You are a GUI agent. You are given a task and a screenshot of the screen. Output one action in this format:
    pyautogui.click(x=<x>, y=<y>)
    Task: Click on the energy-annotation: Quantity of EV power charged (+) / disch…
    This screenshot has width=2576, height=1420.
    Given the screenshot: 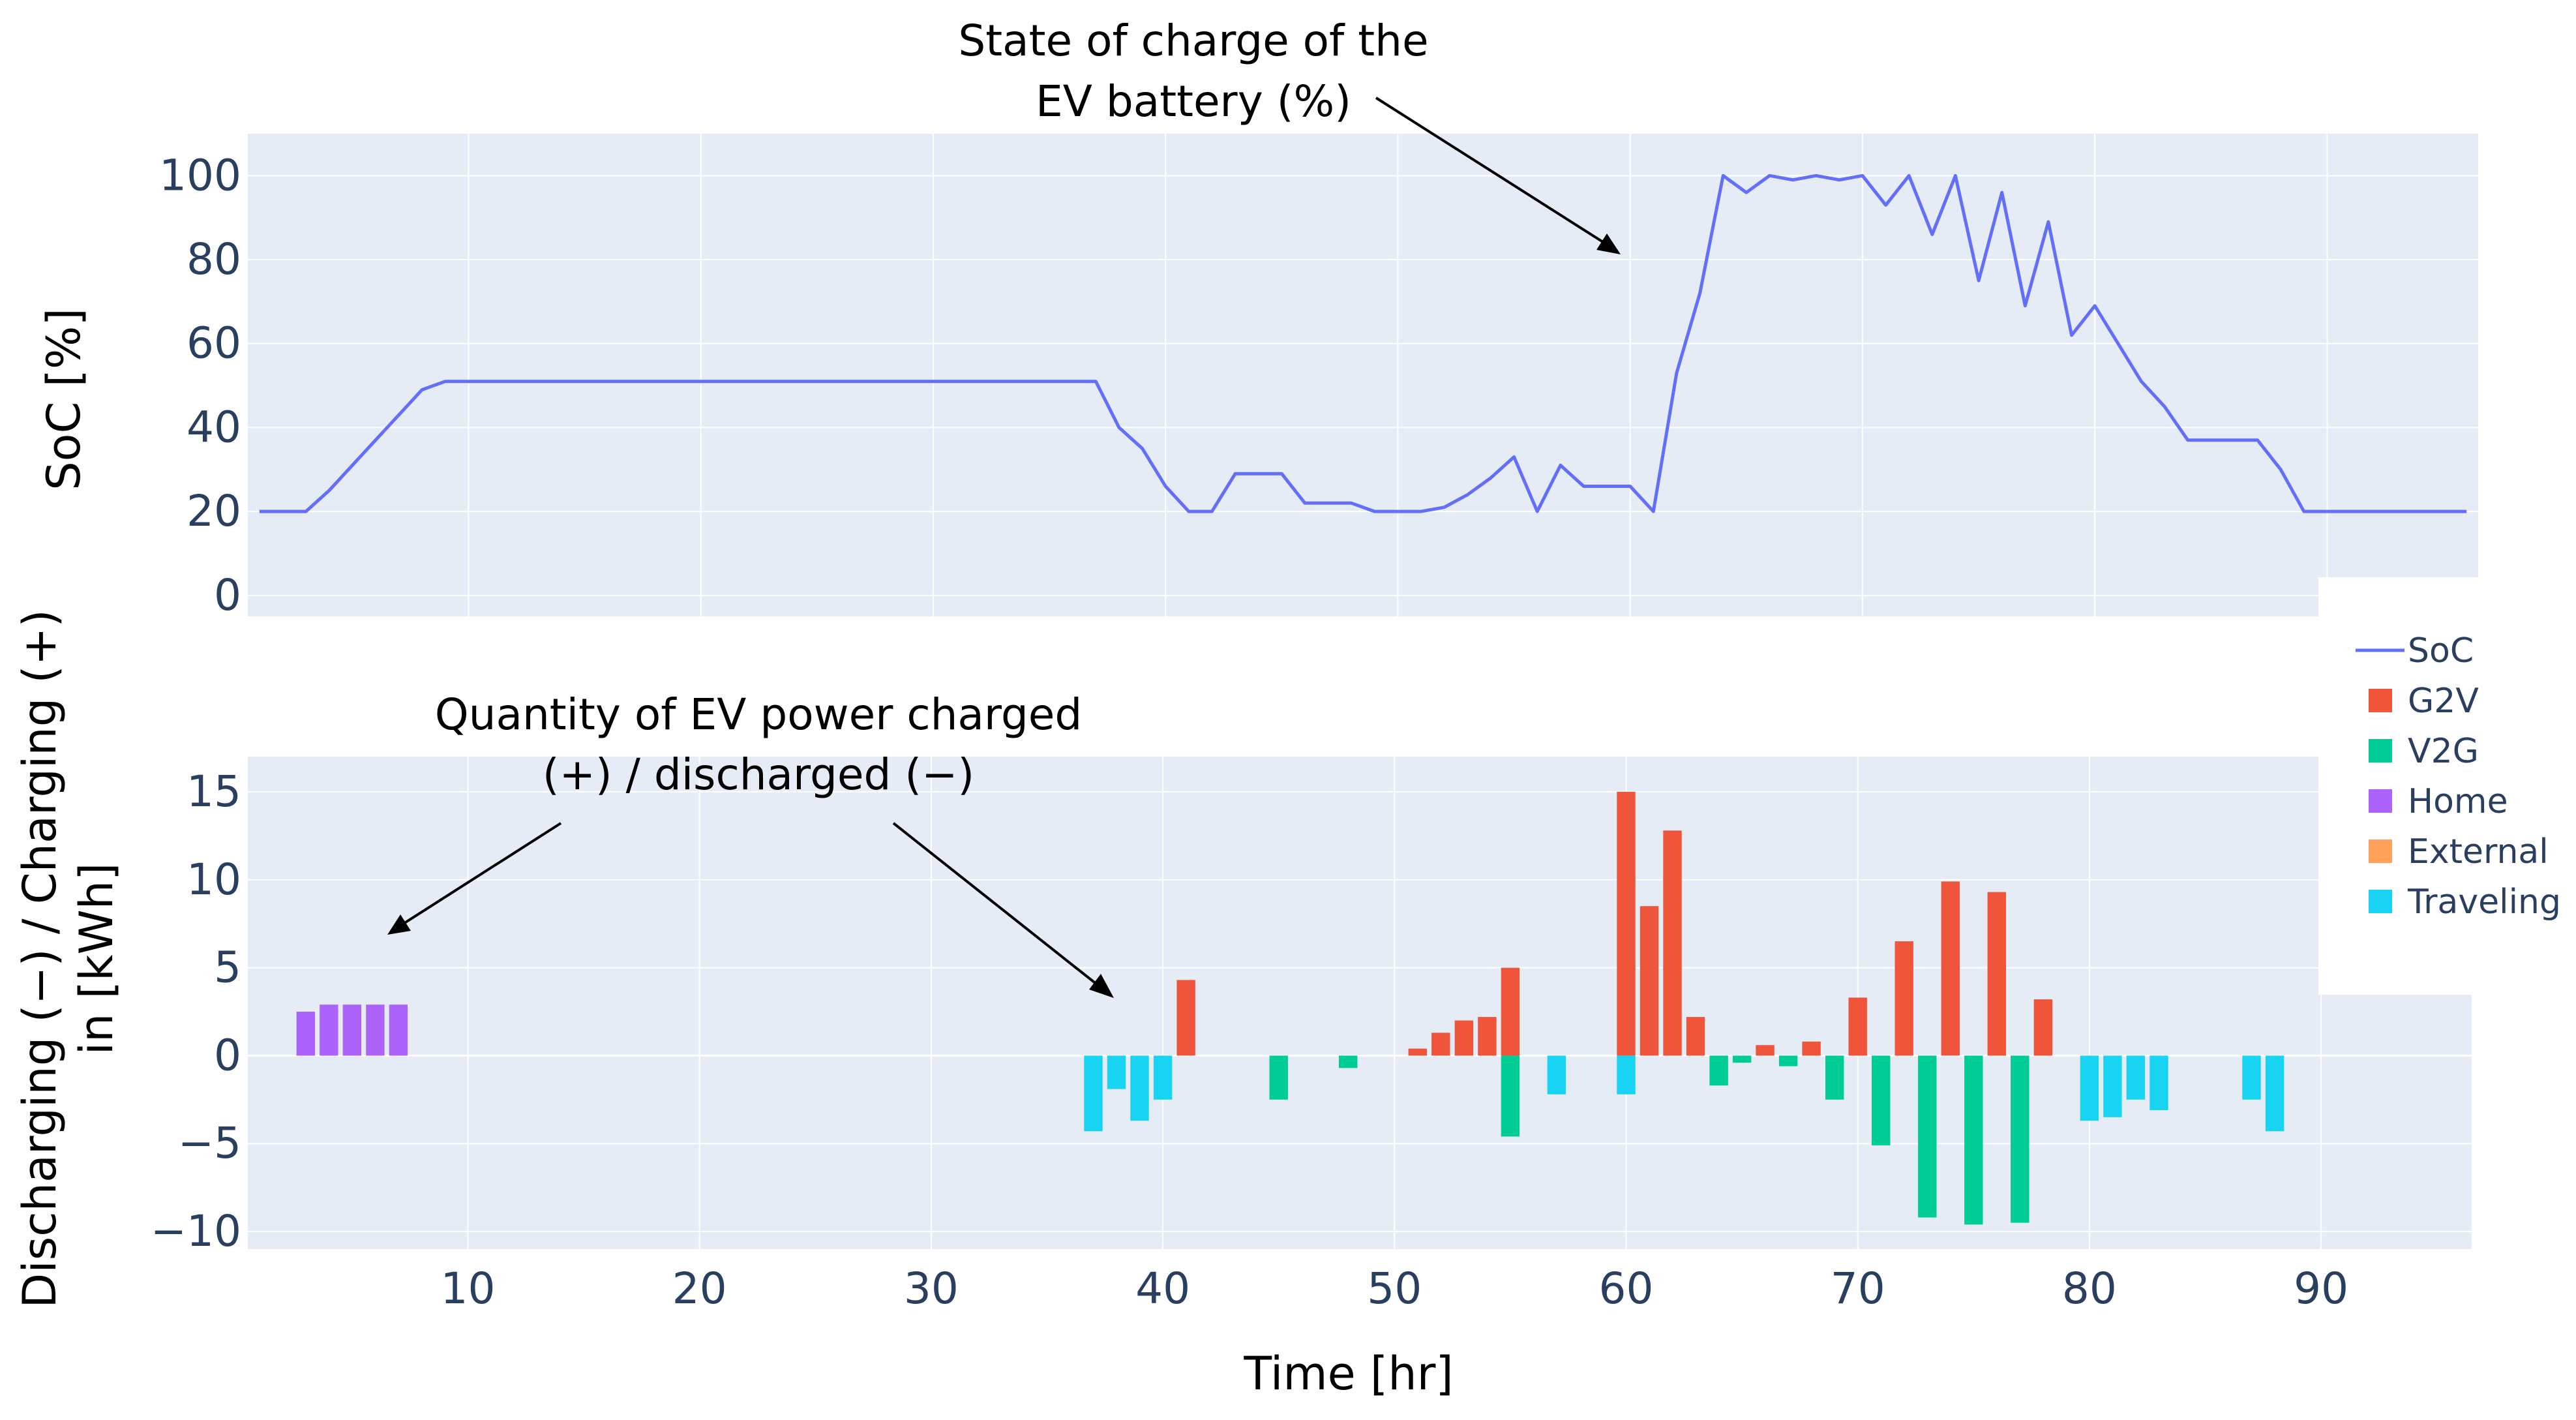 What is the action you would take?
    pyautogui.click(x=750, y=843)
    